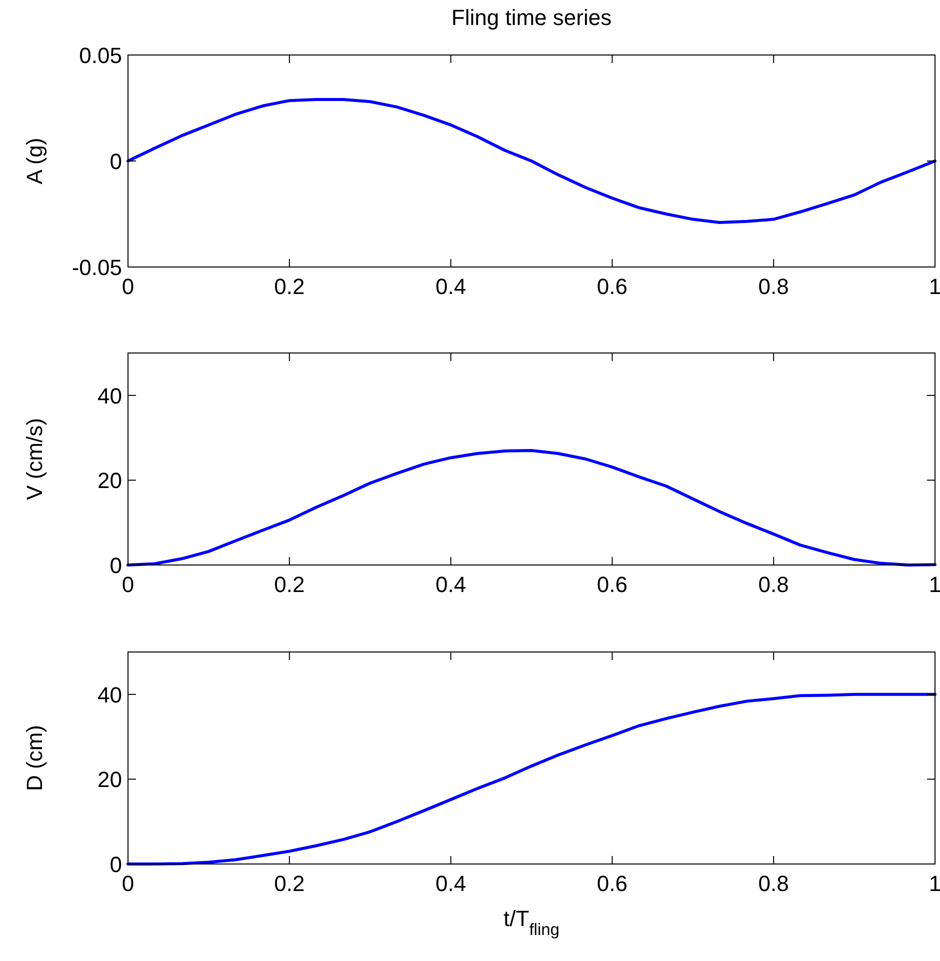 Image resolution: width=940 pixels, height=961 pixels. Describe the element at coordinates (34, 161) in the screenshot. I see `y-axis-title: A (g)` at that location.